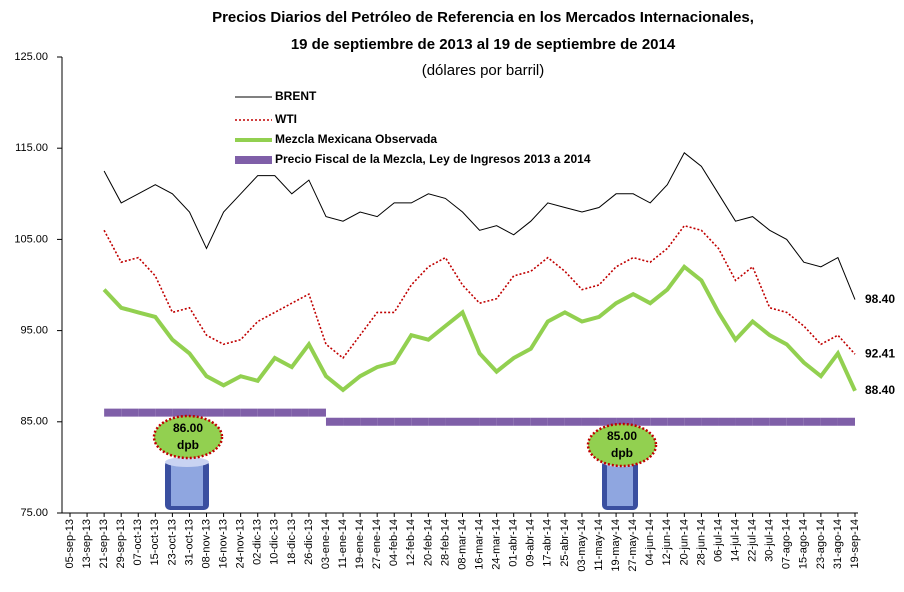  I want to click on x-tick-label: 20-feb-14, so click(428, 542).